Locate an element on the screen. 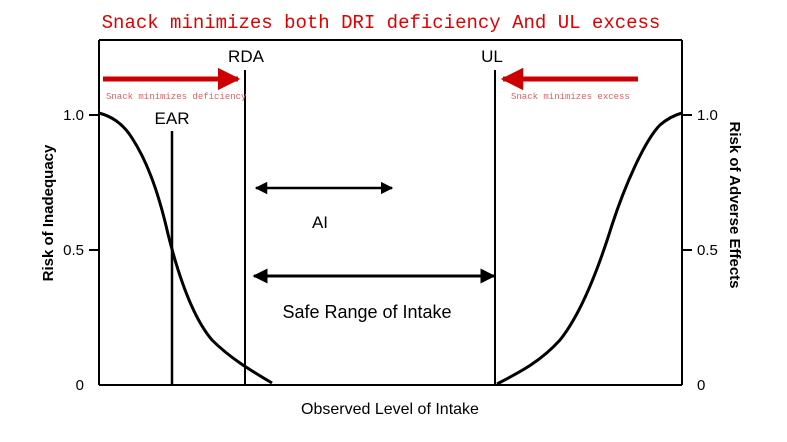 The height and width of the screenshot is (442, 787). left-axis-label: Risk of Inadequacy is located at coordinates (48, 212).